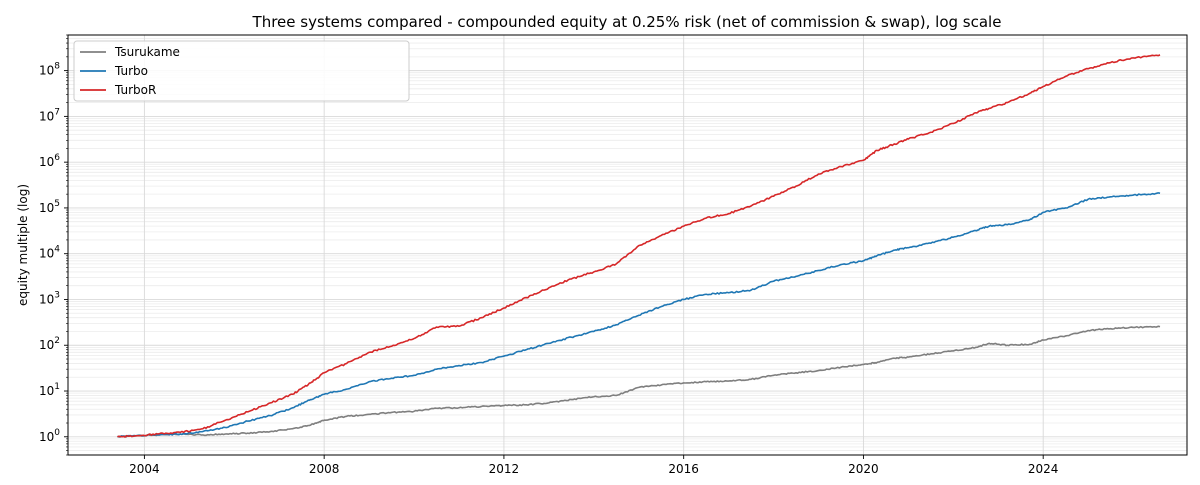 The height and width of the screenshot is (485, 1200). Describe the element at coordinates (1043, 469) in the screenshot. I see `x-tick-label: 2024` at that location.